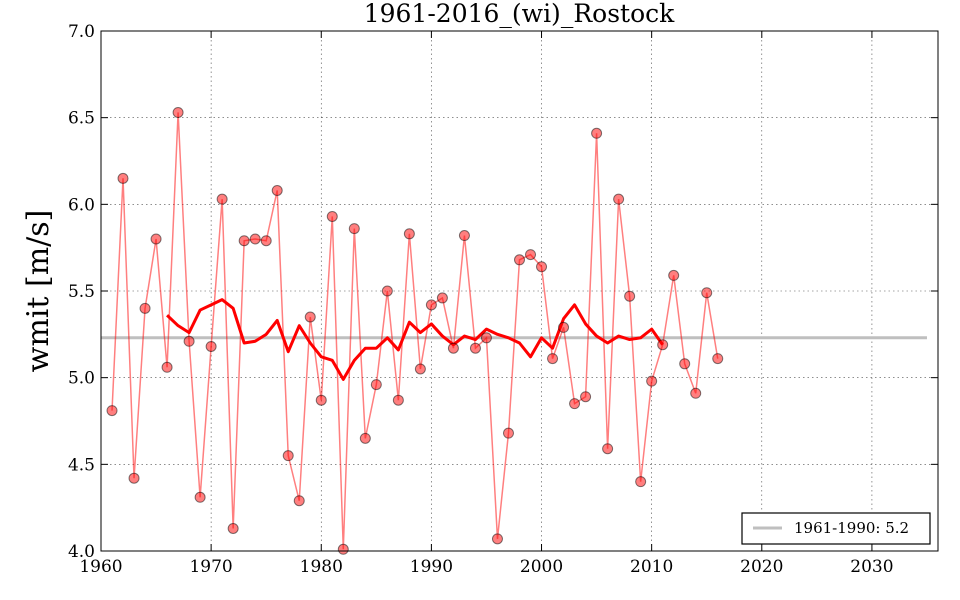 This screenshot has height=600, width=960. What do you see at coordinates (100, 567) in the screenshot?
I see `x-tick-label: 1960` at bounding box center [100, 567].